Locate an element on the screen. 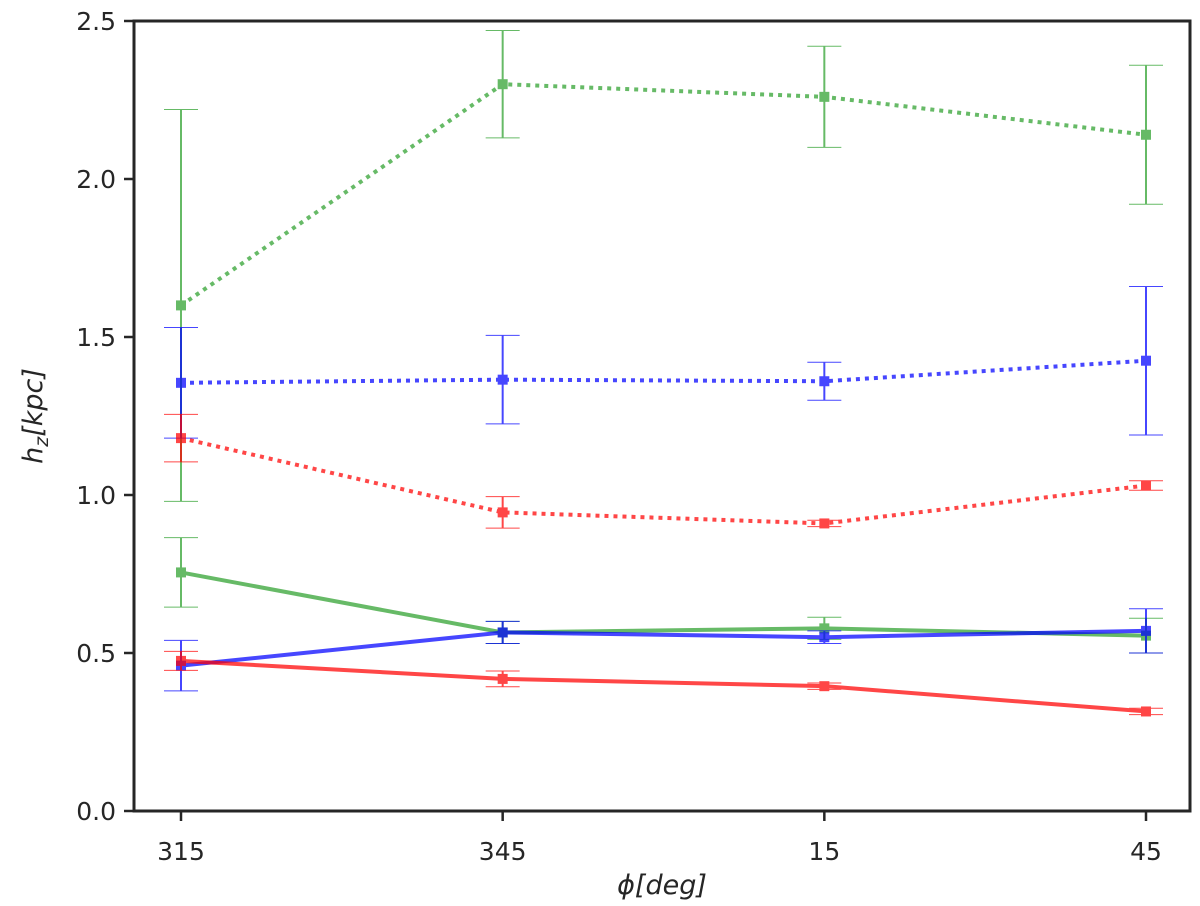 The image size is (1200, 906). y-axis-label-unit: [kpc] is located at coordinates (33, 402).